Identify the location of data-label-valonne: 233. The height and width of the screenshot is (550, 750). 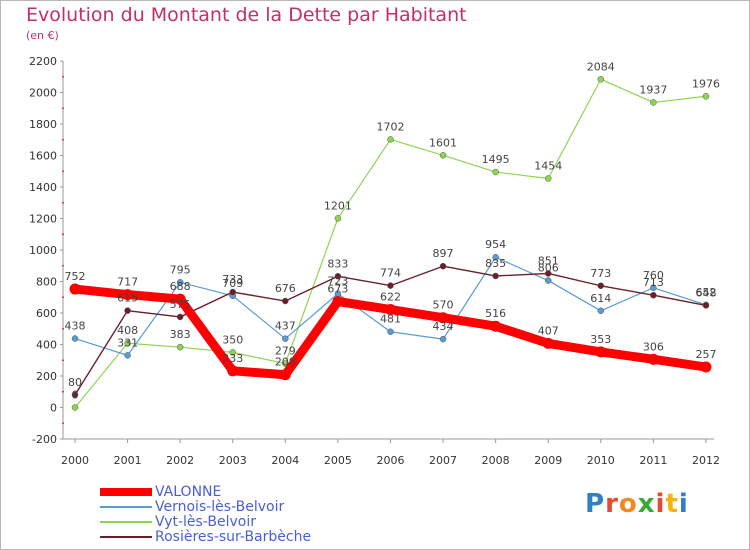
(232, 358).